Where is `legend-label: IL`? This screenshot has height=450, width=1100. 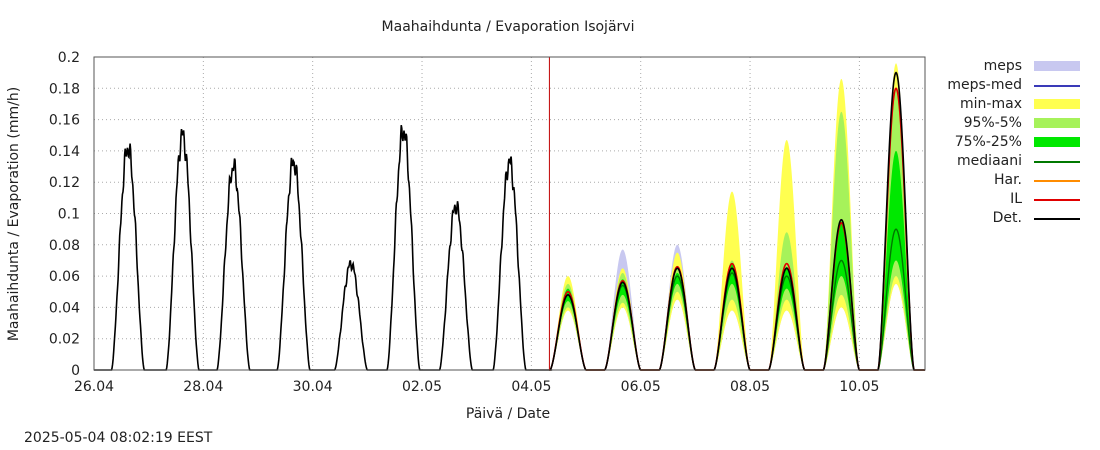
legend-label: IL is located at coordinates (1016, 199).